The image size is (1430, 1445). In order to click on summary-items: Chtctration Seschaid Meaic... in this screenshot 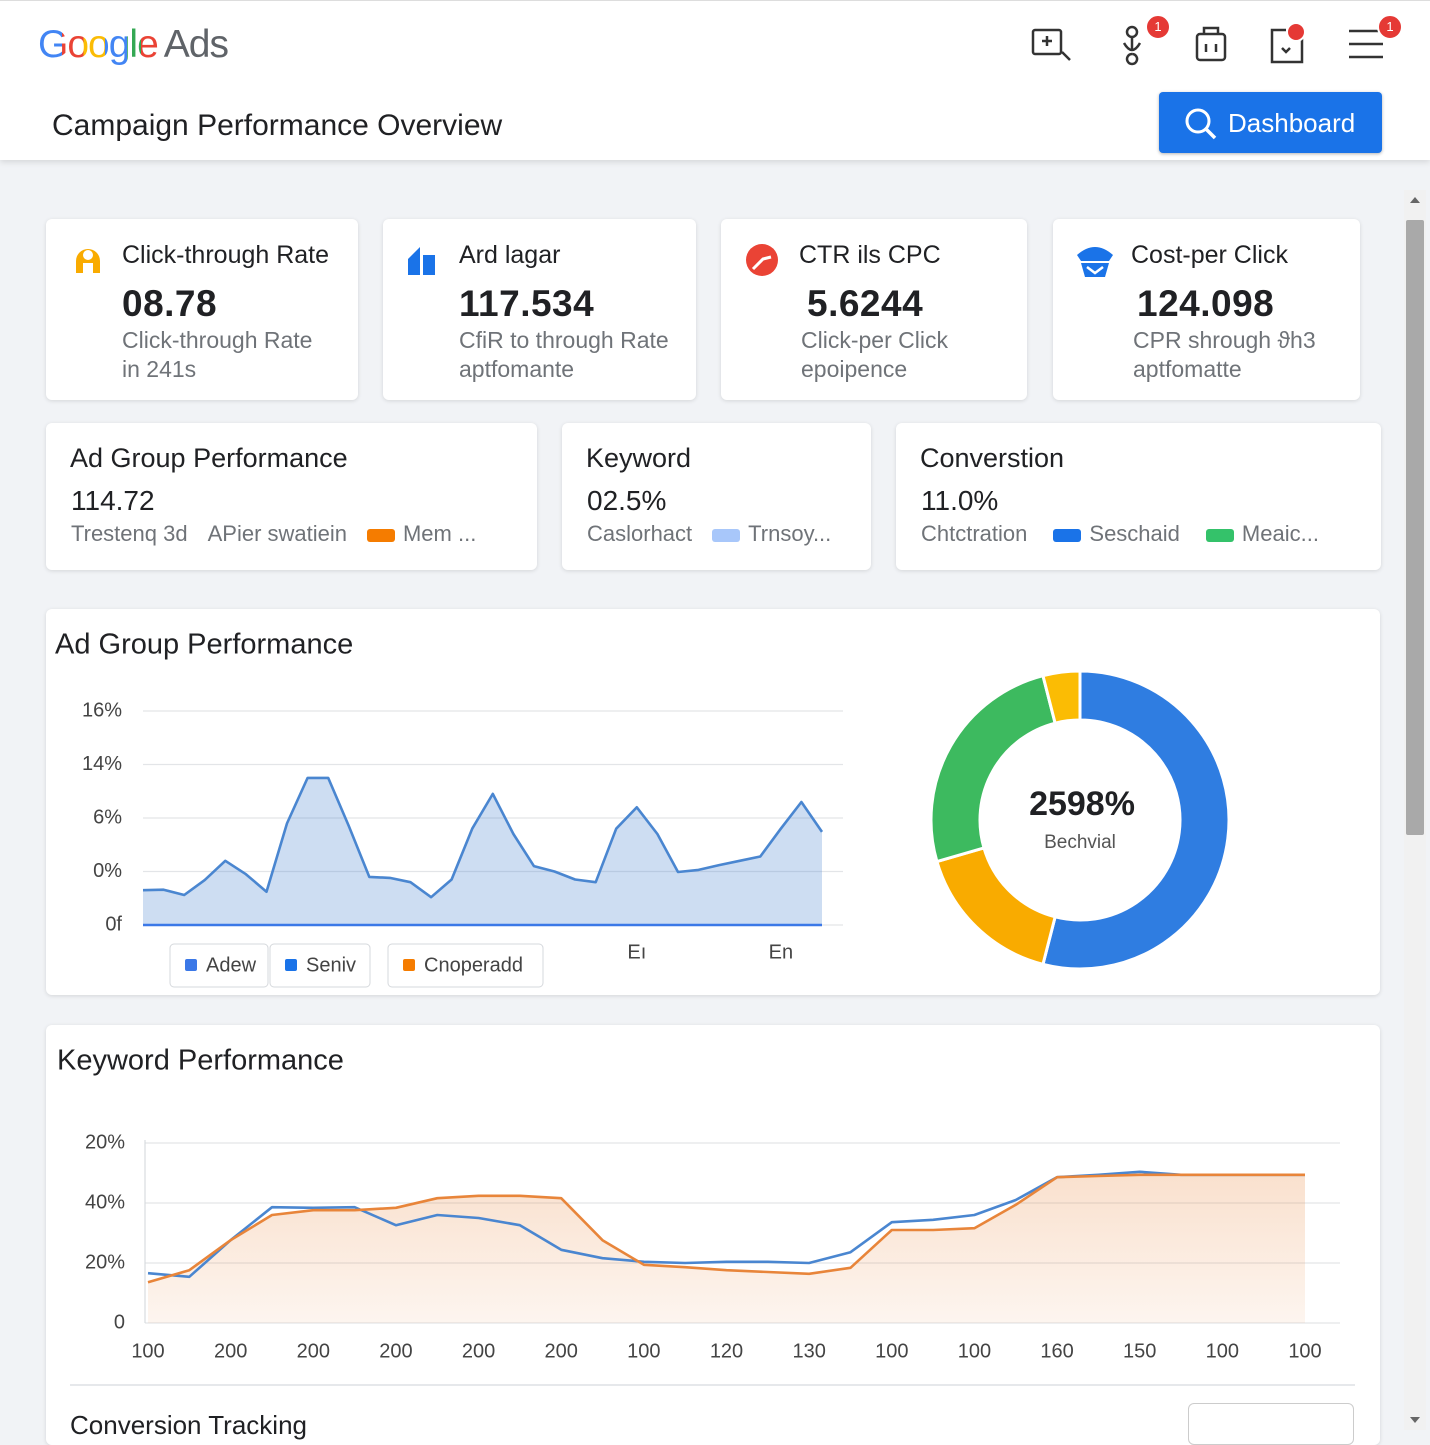, I will do `click(1120, 534)`.